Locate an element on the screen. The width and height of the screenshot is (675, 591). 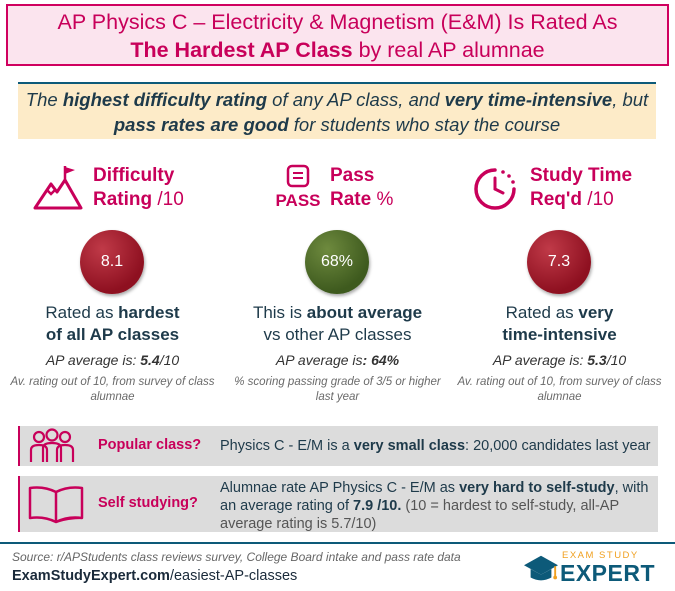
bar-text-bold: very small class is located at coordinates (409, 446).